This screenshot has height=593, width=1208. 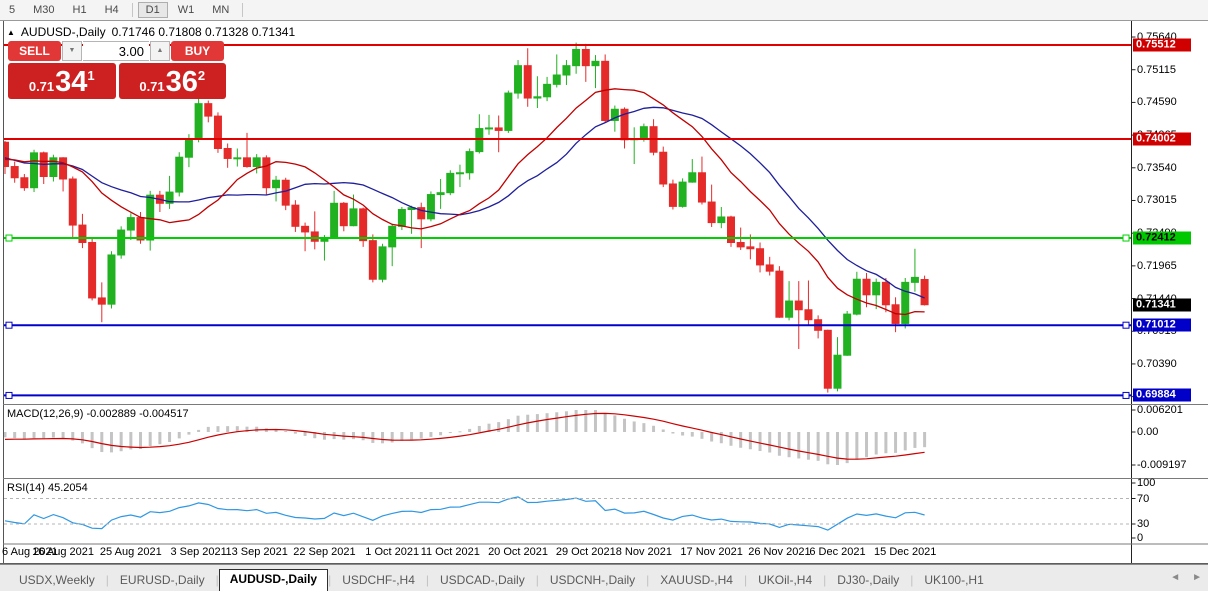 I want to click on date-axis-label: 6 Aug 2021, so click(x=30, y=552).